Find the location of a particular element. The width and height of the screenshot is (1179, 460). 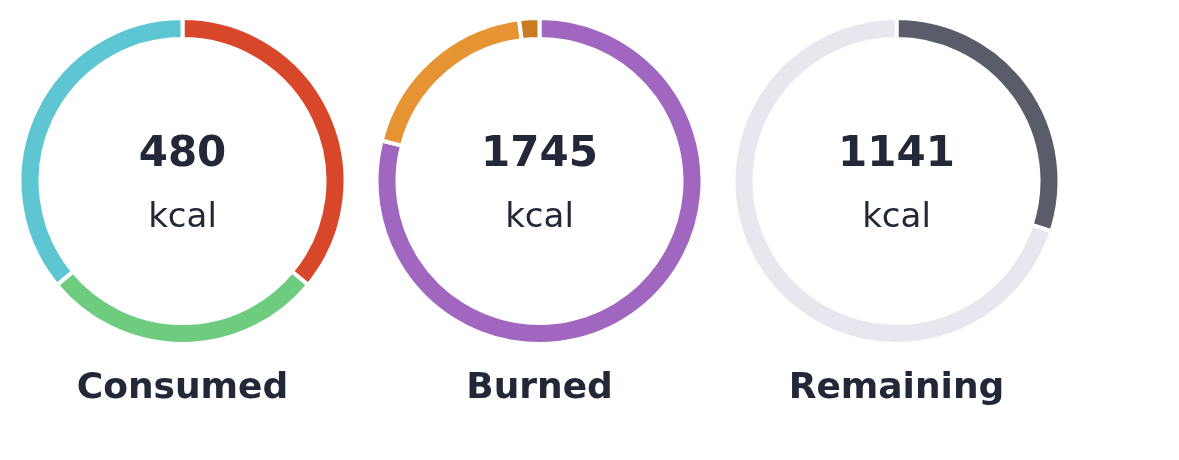

text: Consumed is located at coordinates (182, 385).